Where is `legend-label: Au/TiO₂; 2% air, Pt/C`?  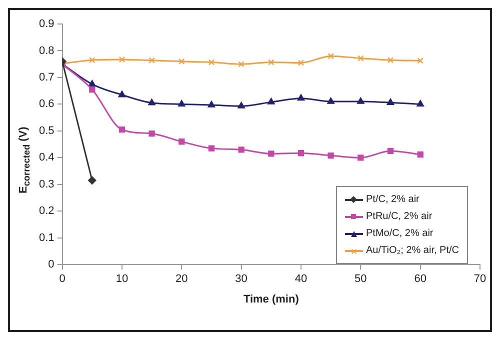
legend-label: Au/TiO₂; 2% air, Pt/C is located at coordinates (412, 251).